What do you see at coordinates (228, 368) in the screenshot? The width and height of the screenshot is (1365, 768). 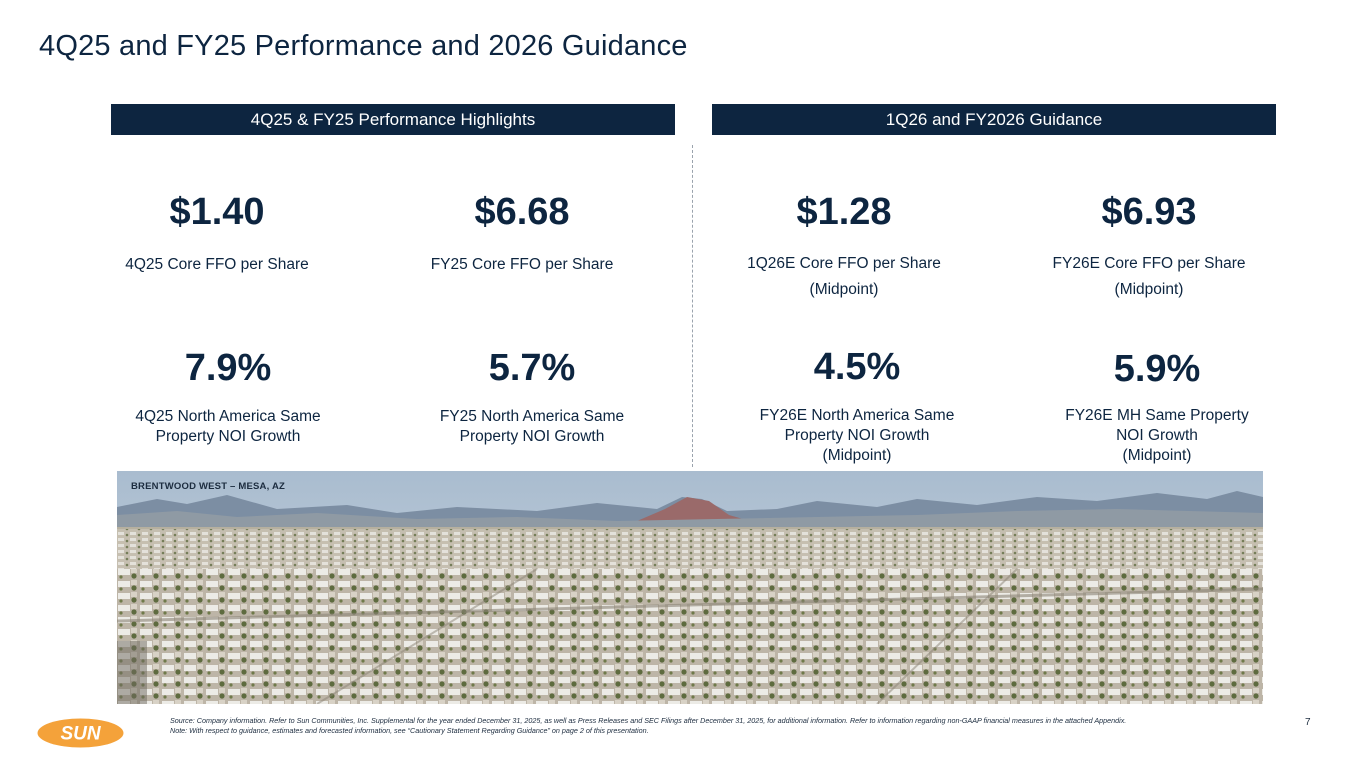 I see `metric-value: 7.9%` at bounding box center [228, 368].